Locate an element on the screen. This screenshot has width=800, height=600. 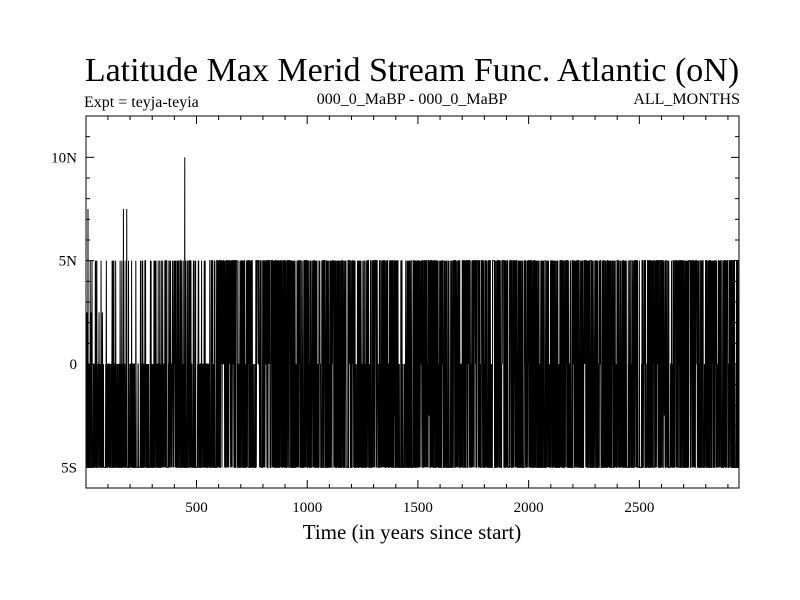
x-tick-label: 500 is located at coordinates (196, 508).